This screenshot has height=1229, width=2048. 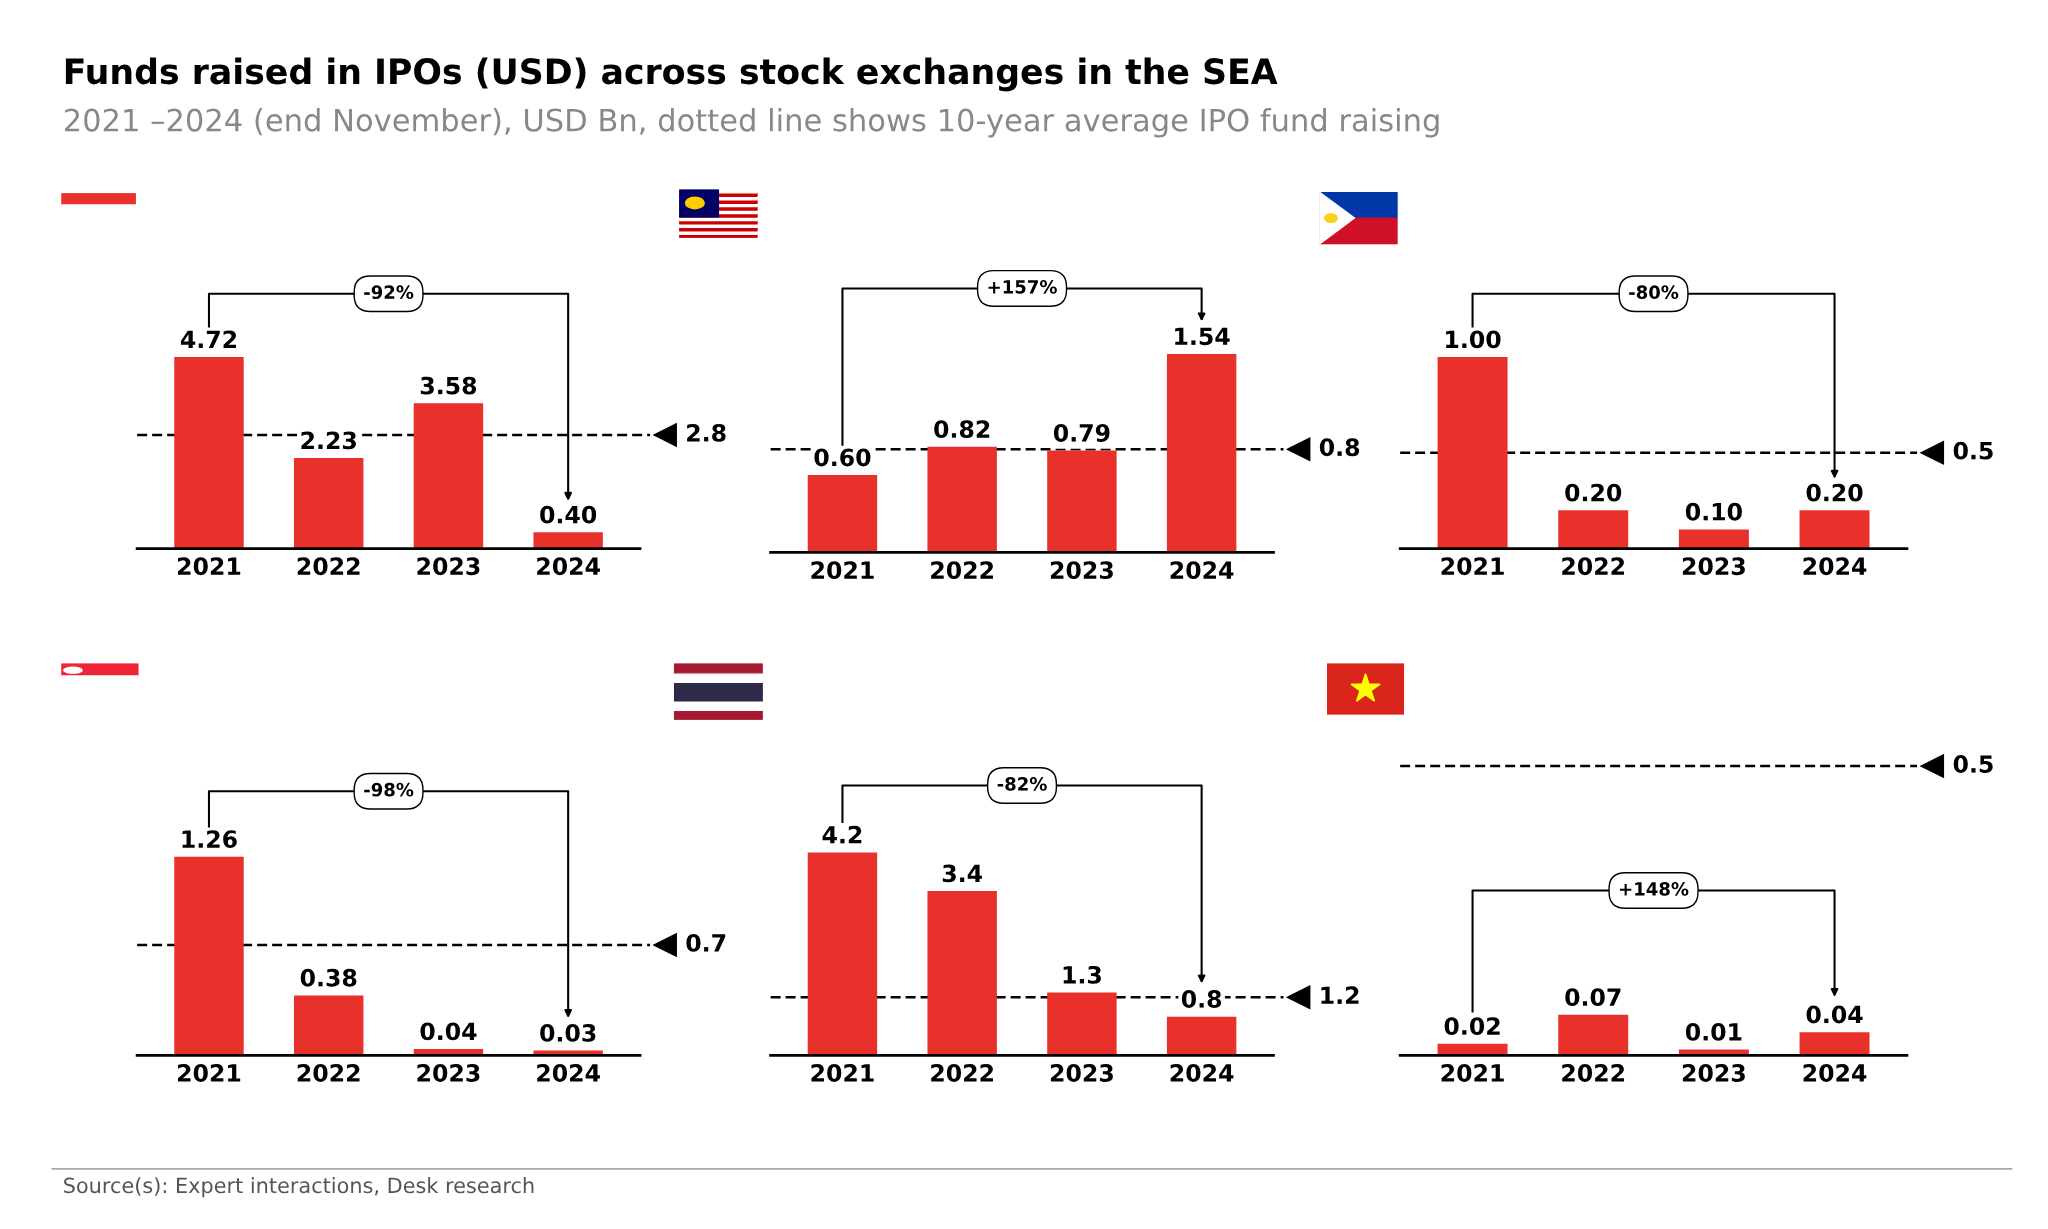 I want to click on data-label: 2.23, so click(x=328, y=440).